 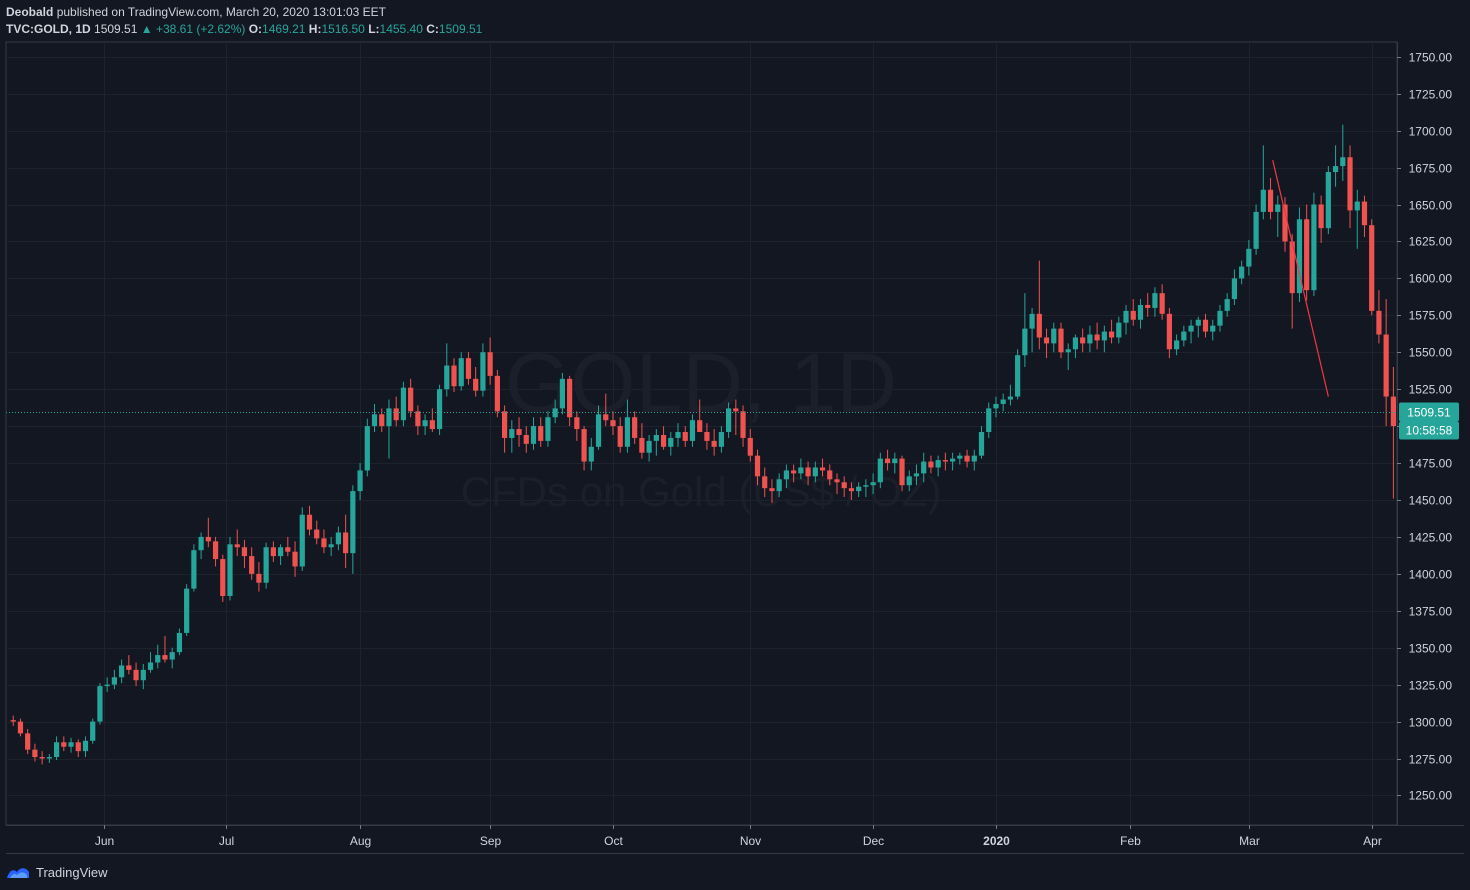 I want to click on tradingview-brand: TradingView, so click(x=72, y=872).